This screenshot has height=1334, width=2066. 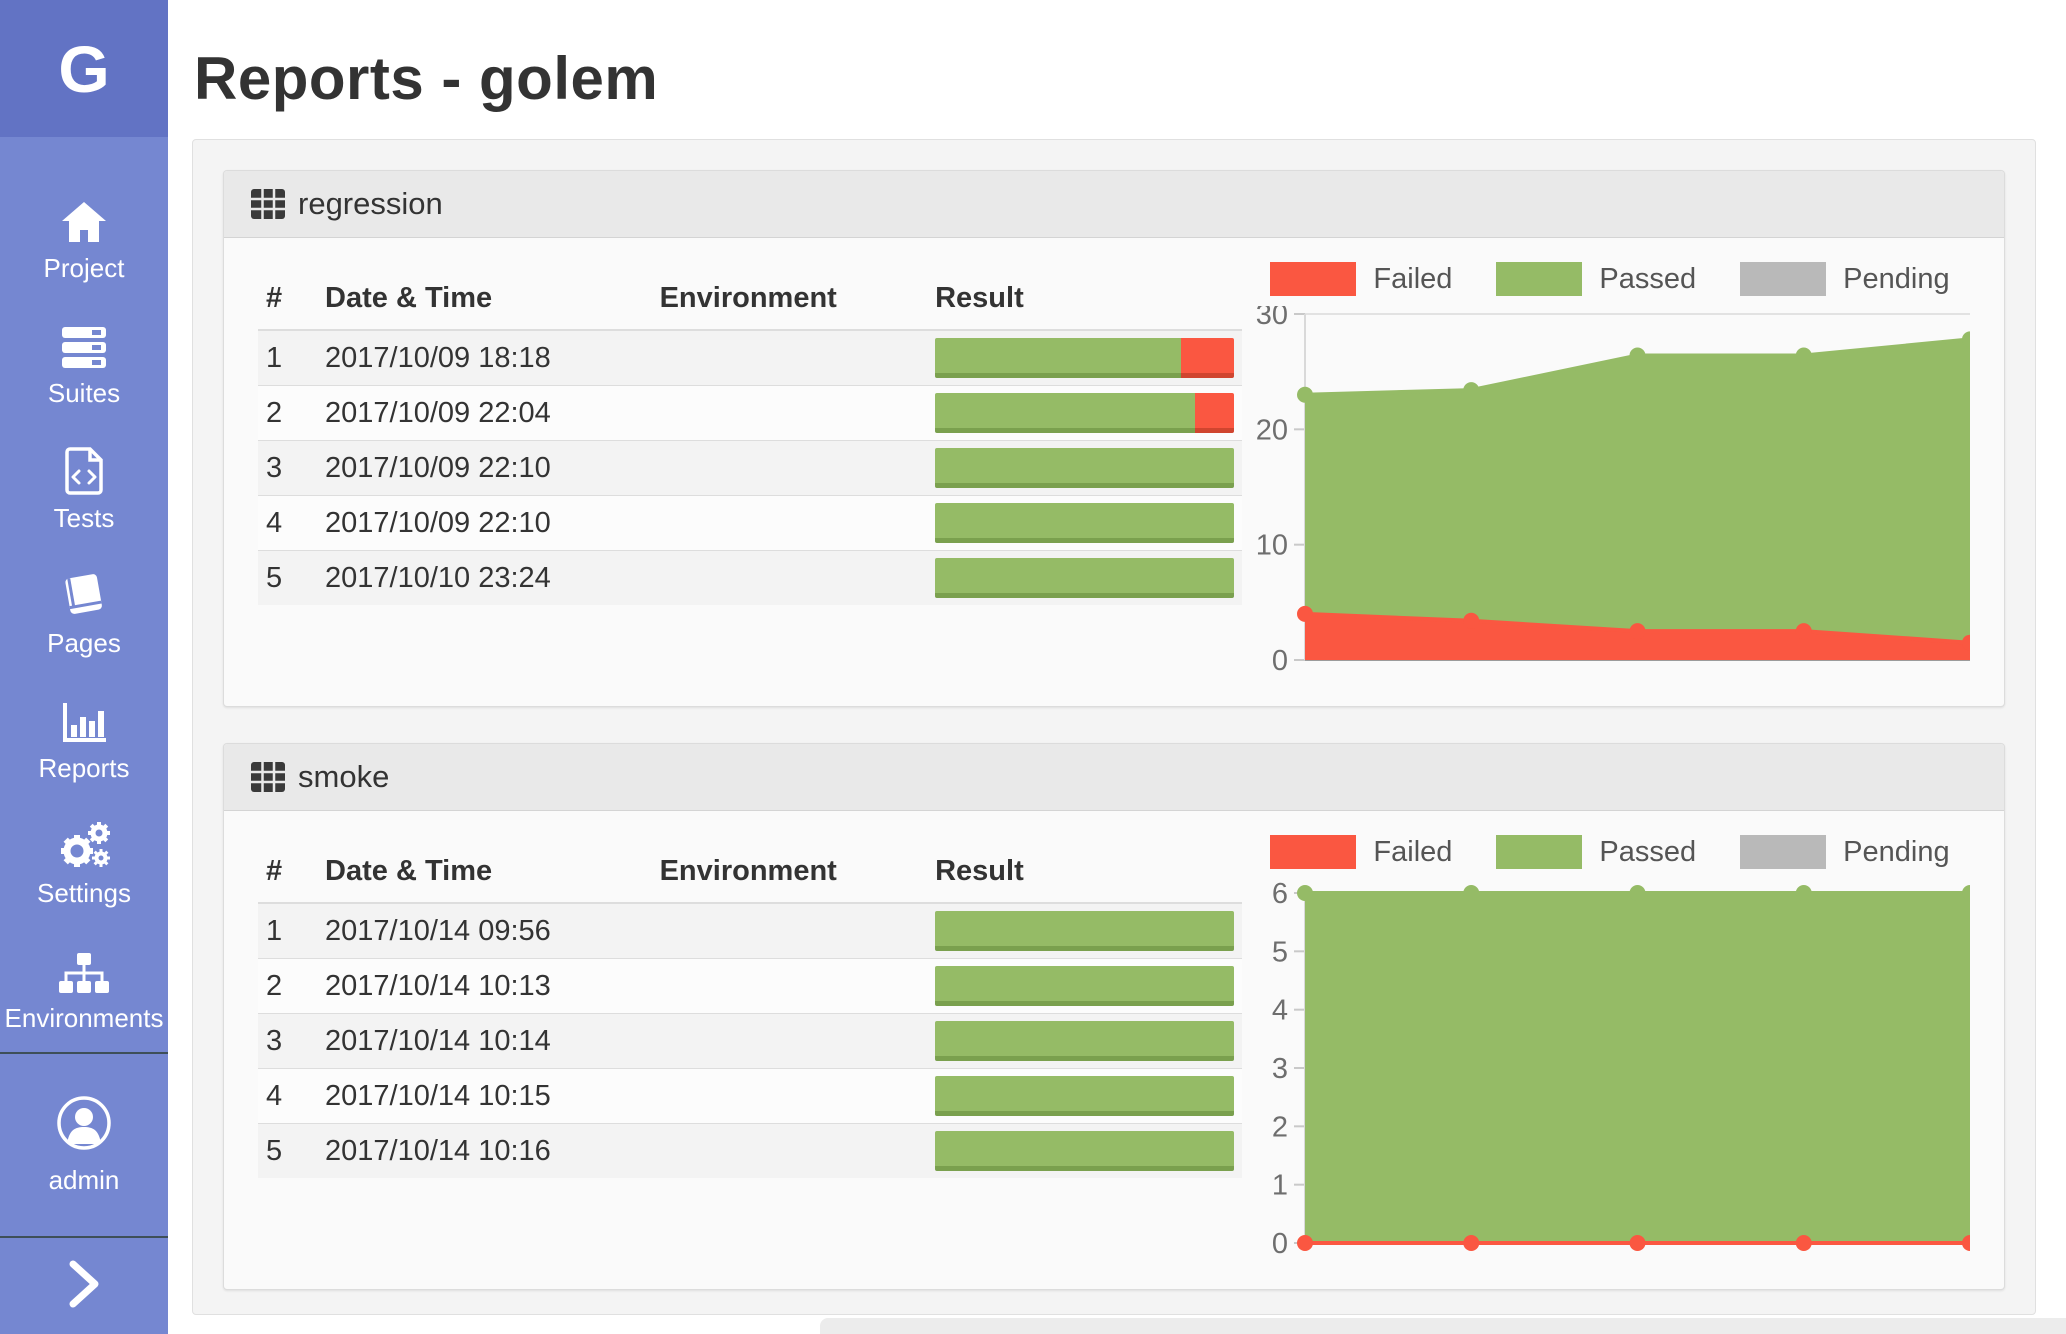 I want to click on sidebar-user: admin, so click(x=84, y=1145).